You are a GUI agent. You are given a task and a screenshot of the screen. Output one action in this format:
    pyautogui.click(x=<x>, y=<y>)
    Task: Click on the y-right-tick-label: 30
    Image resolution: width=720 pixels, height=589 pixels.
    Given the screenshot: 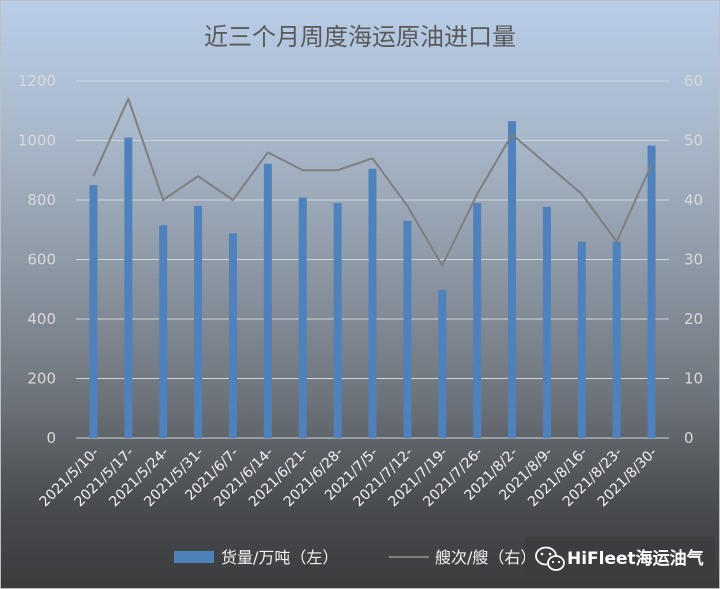 What is the action you would take?
    pyautogui.click(x=693, y=260)
    